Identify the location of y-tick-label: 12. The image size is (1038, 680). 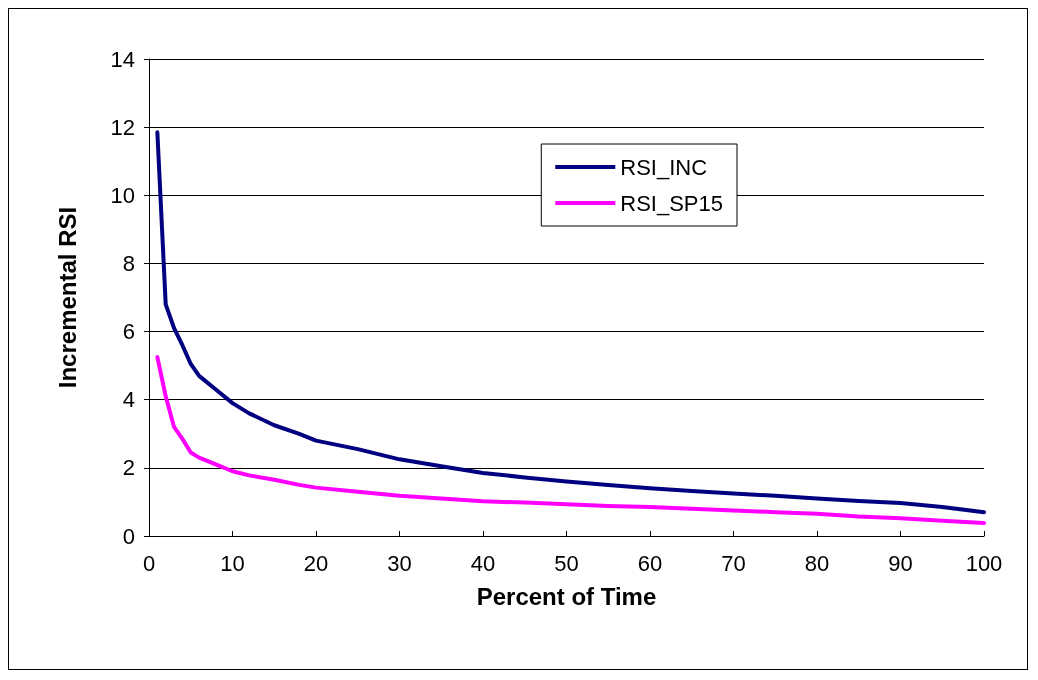
(122, 127).